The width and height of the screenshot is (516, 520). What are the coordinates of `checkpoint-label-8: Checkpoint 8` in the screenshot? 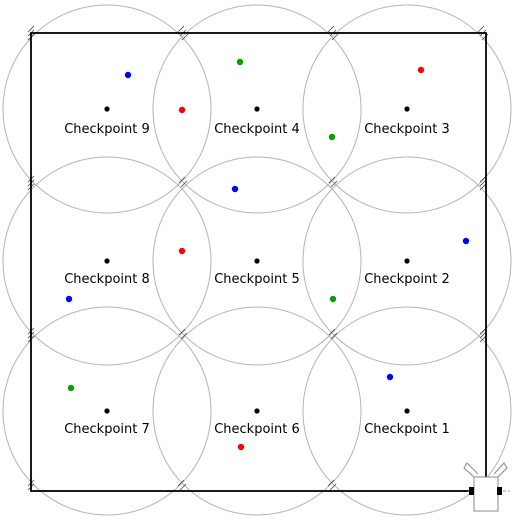 It's located at (107, 279).